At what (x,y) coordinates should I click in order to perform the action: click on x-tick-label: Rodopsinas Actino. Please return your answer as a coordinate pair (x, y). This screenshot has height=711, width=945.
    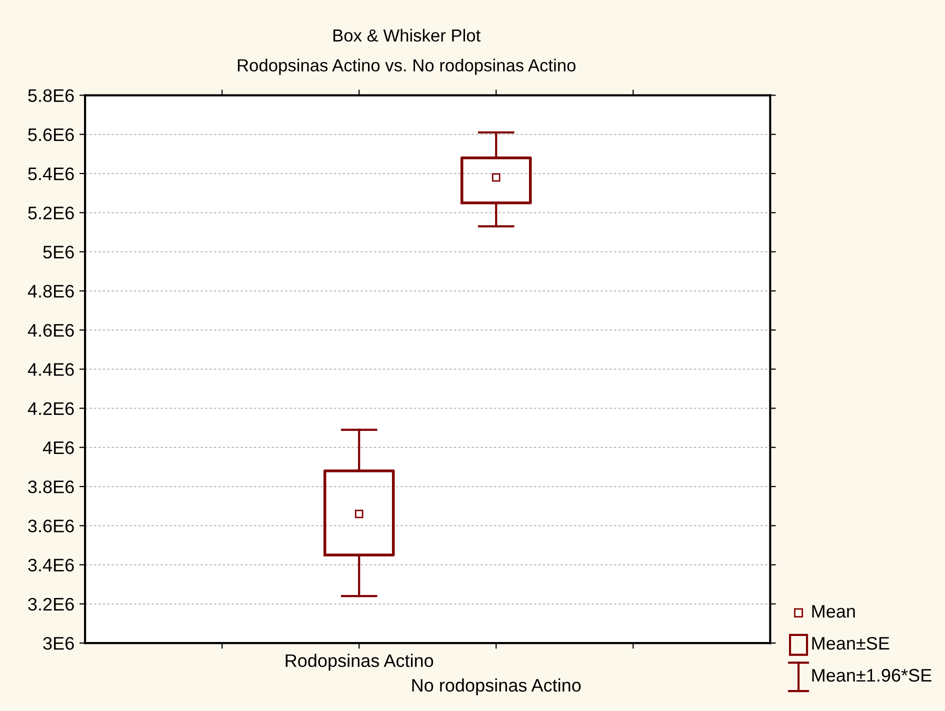
    Looking at the image, I should click on (360, 662).